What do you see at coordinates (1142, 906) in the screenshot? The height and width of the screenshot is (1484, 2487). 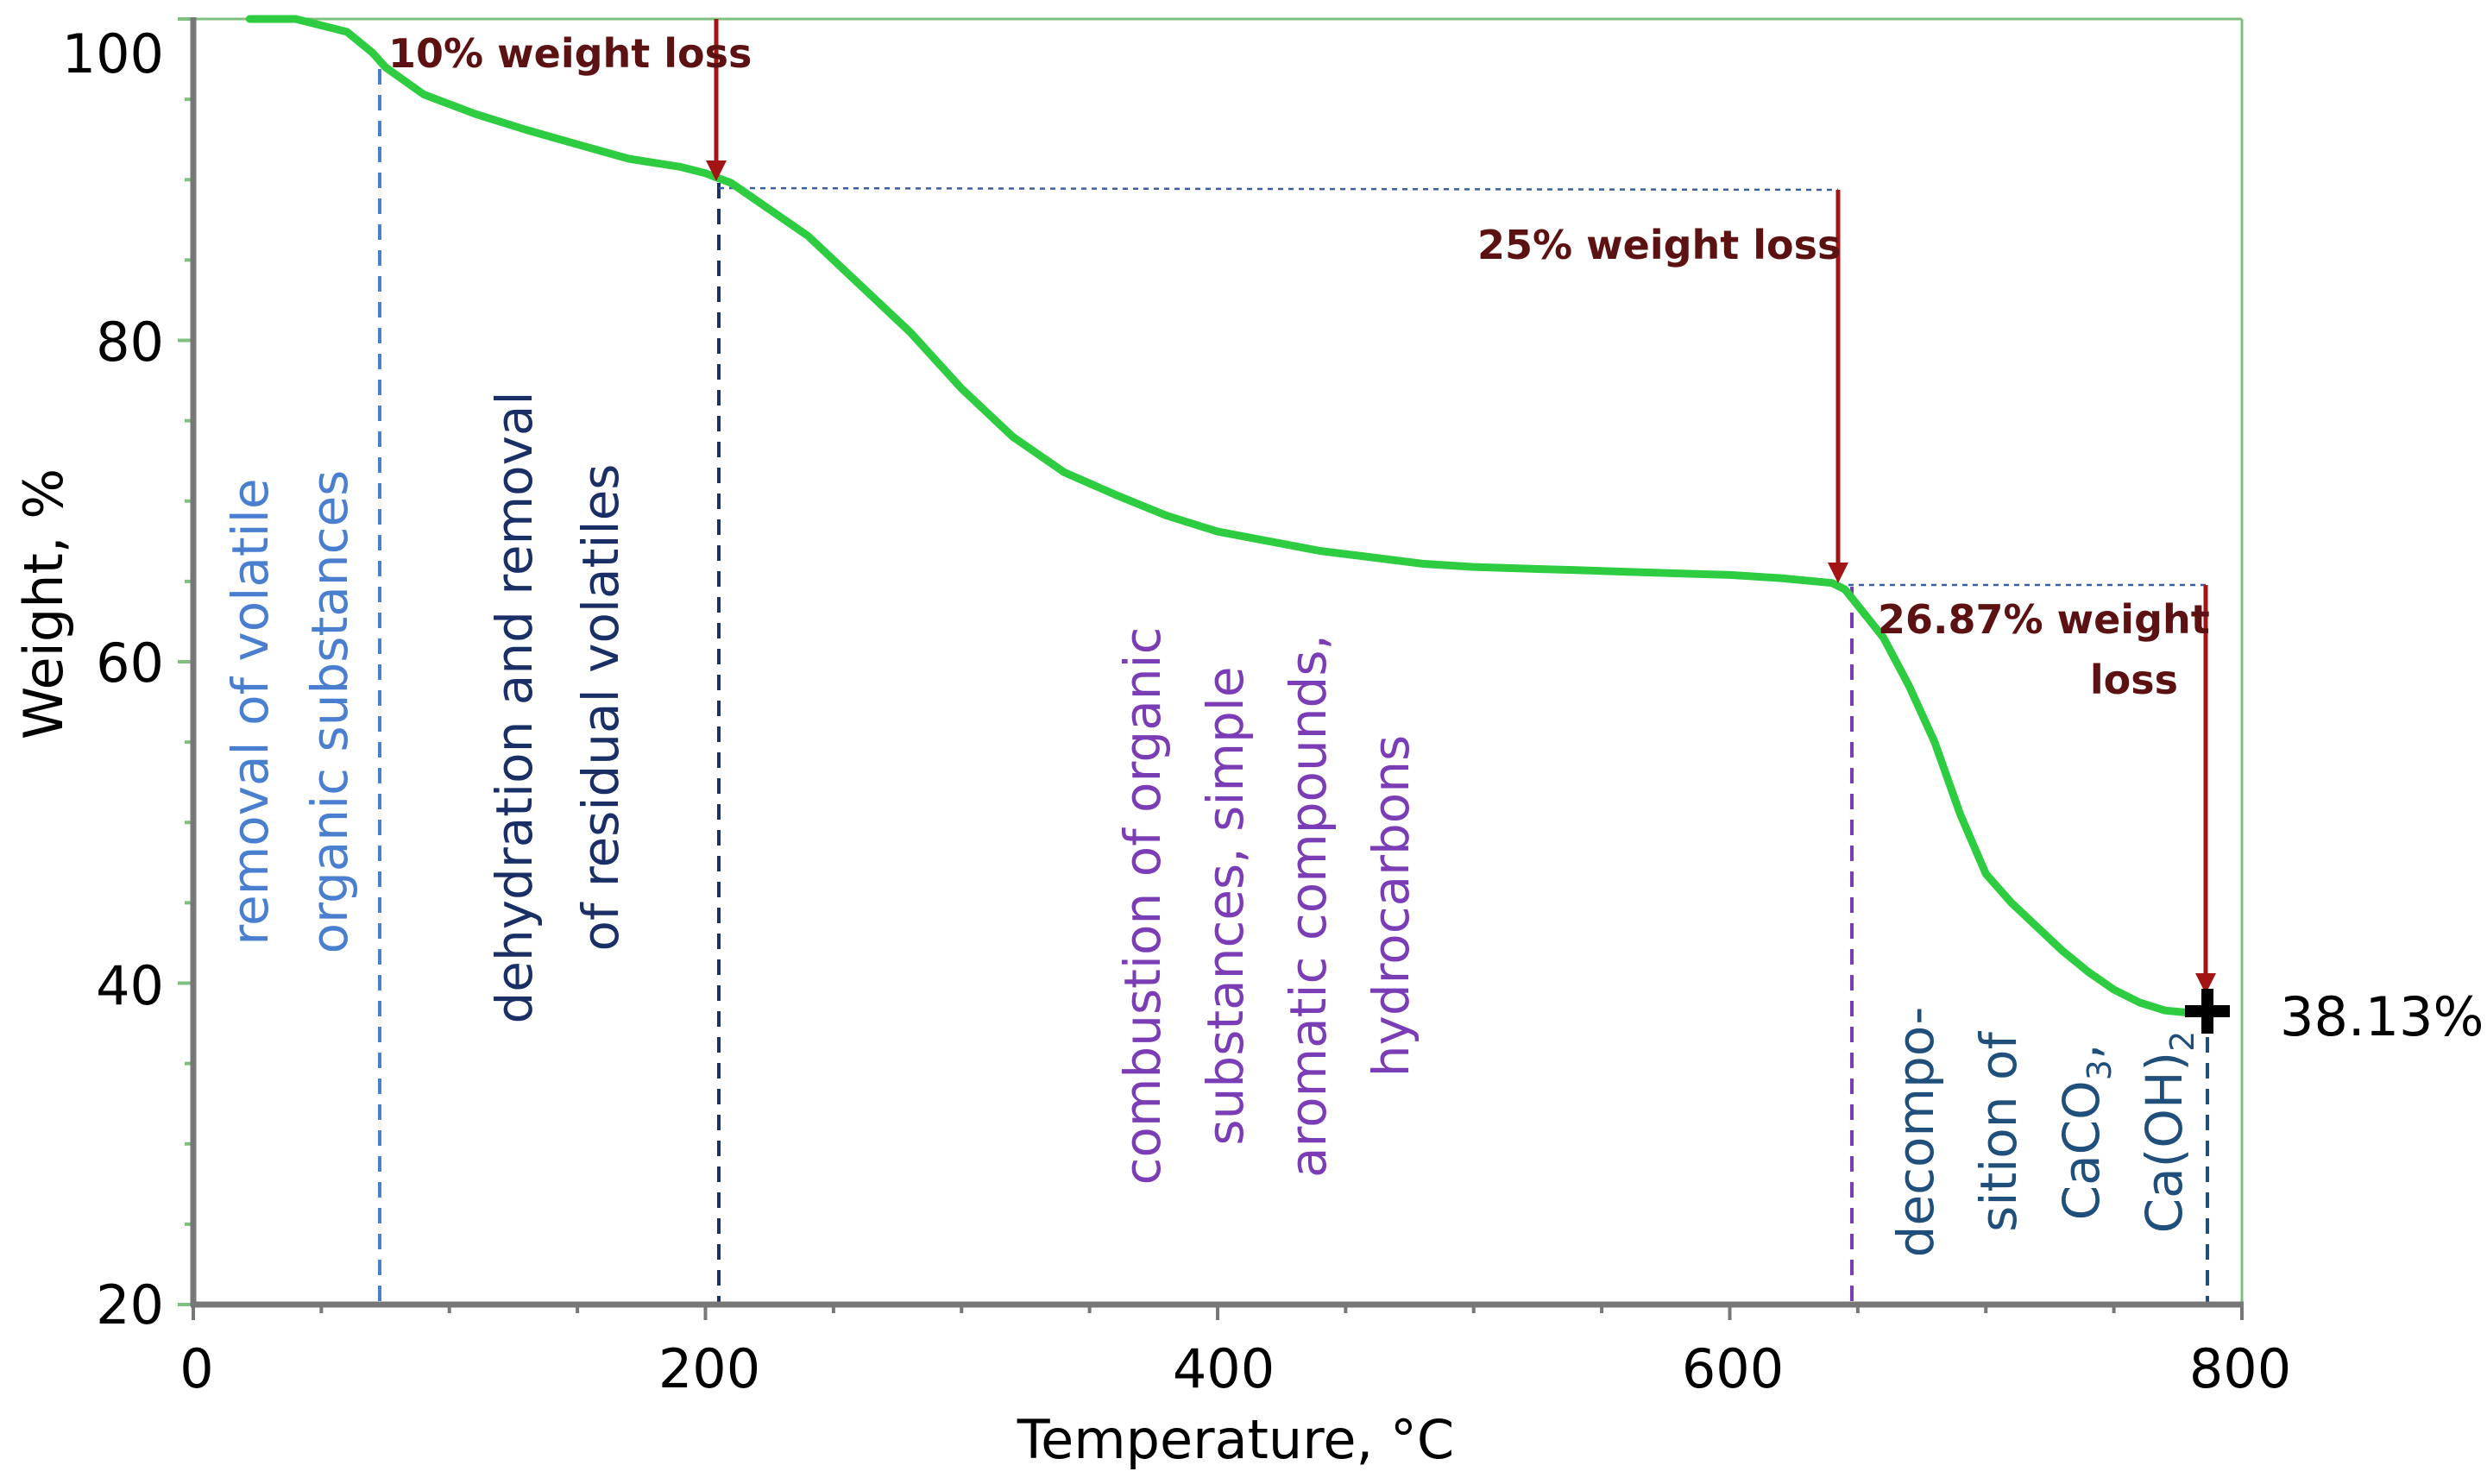 I see `region-label-combustion-line1: combustion of organic` at bounding box center [1142, 906].